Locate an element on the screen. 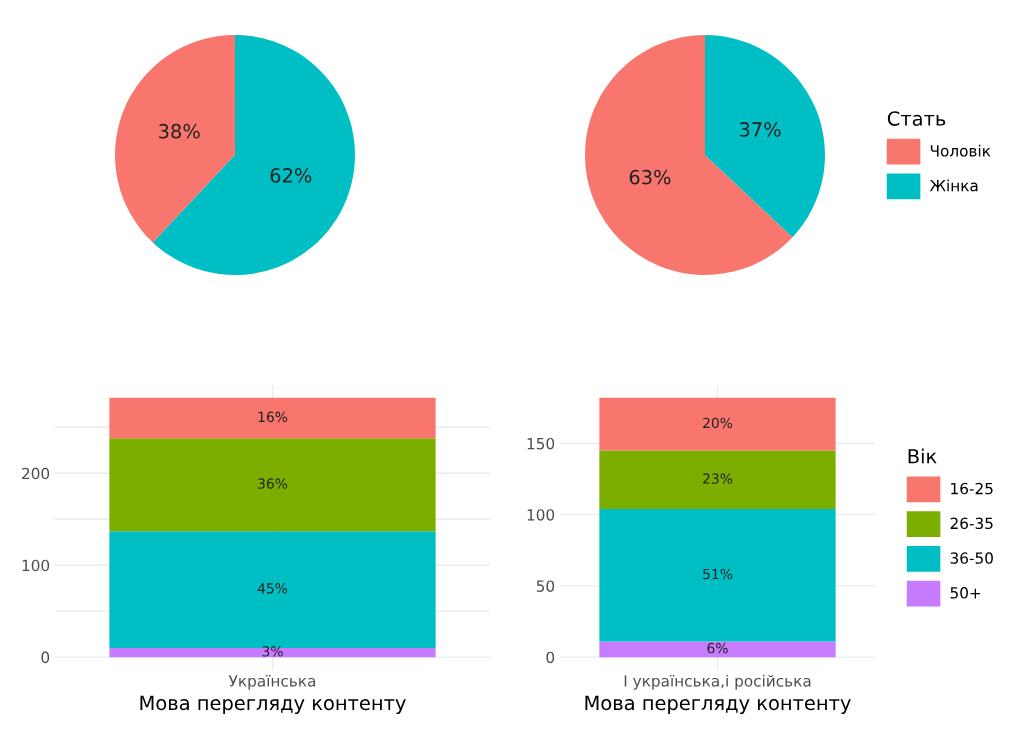 The width and height of the screenshot is (1023, 738). annotation: 51% is located at coordinates (718, 574).